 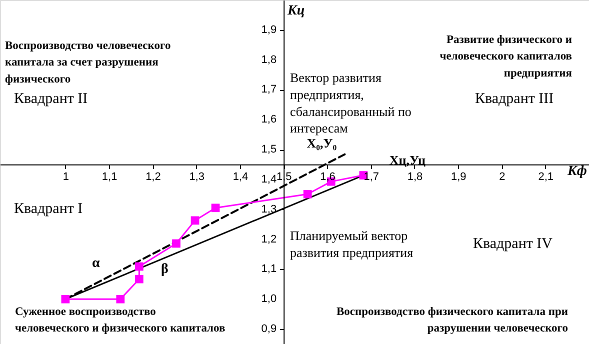 What do you see at coordinates (96, 263) in the screenshot?
I see `annotation: α` at bounding box center [96, 263].